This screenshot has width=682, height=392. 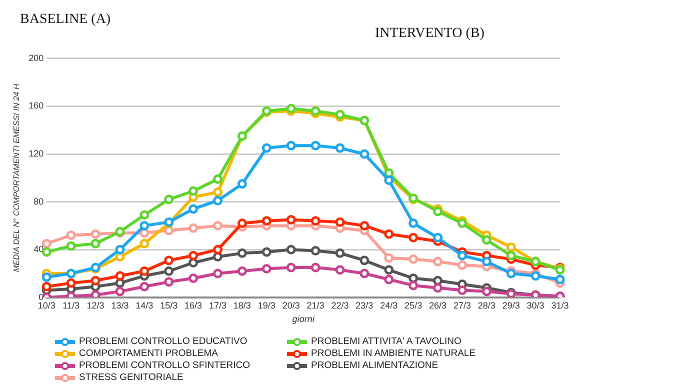 What do you see at coordinates (267, 305) in the screenshot?
I see `x-tick-label: 19/3` at bounding box center [267, 305].